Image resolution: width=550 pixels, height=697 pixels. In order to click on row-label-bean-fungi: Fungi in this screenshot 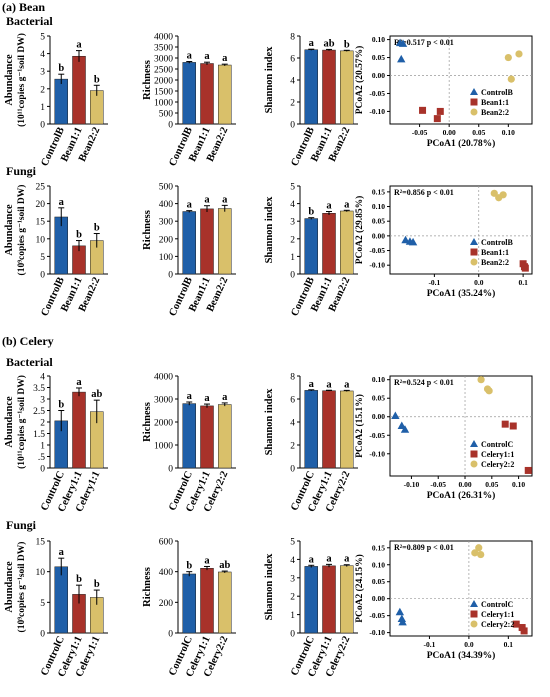, I will do `click(21, 171)`.